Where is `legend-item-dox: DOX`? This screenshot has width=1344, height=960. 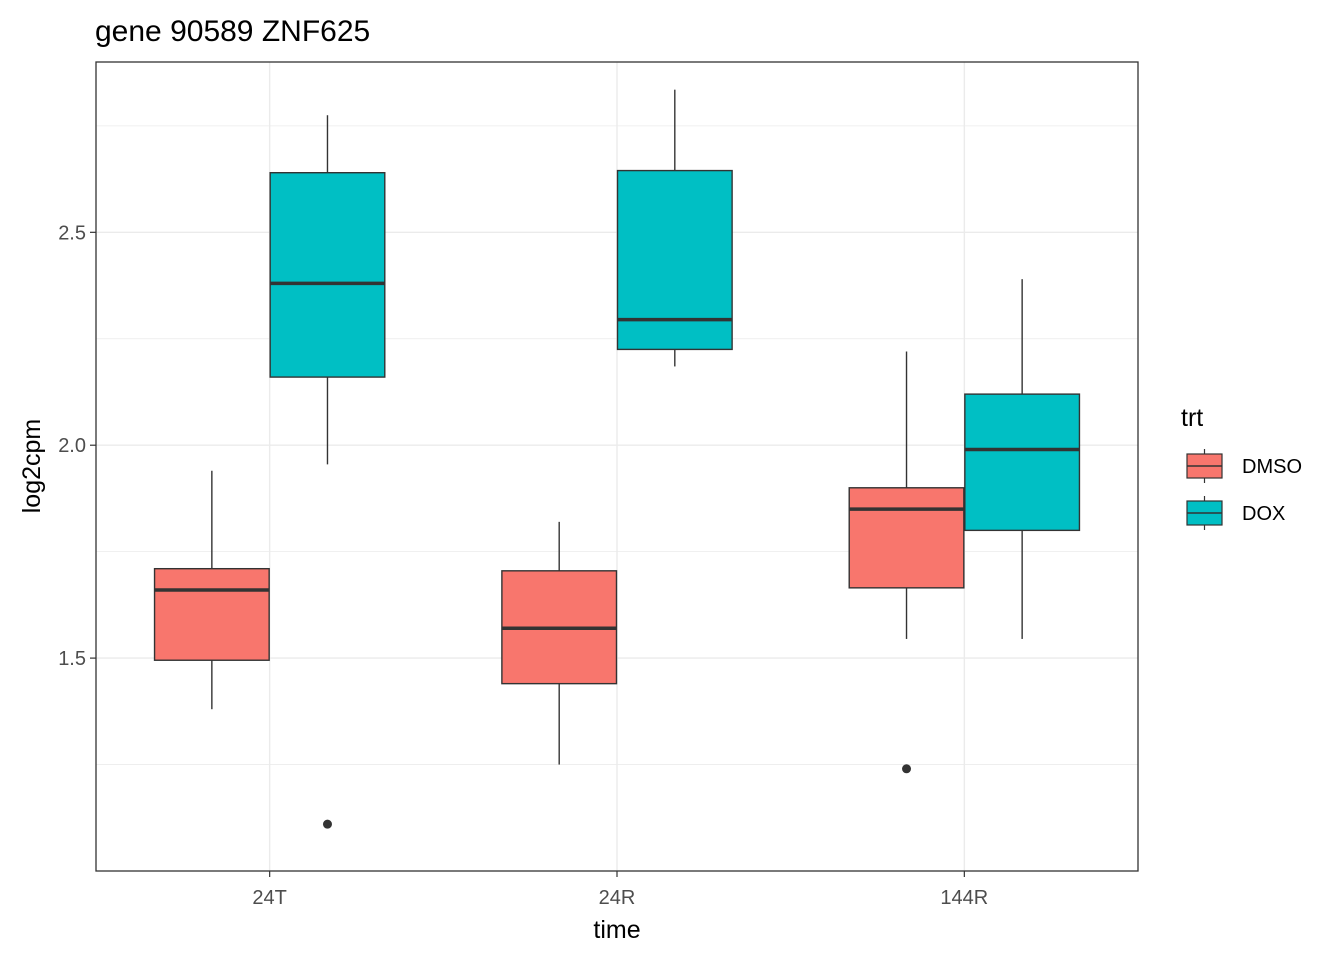
legend-item-dox: DOX is located at coordinates (1235, 513).